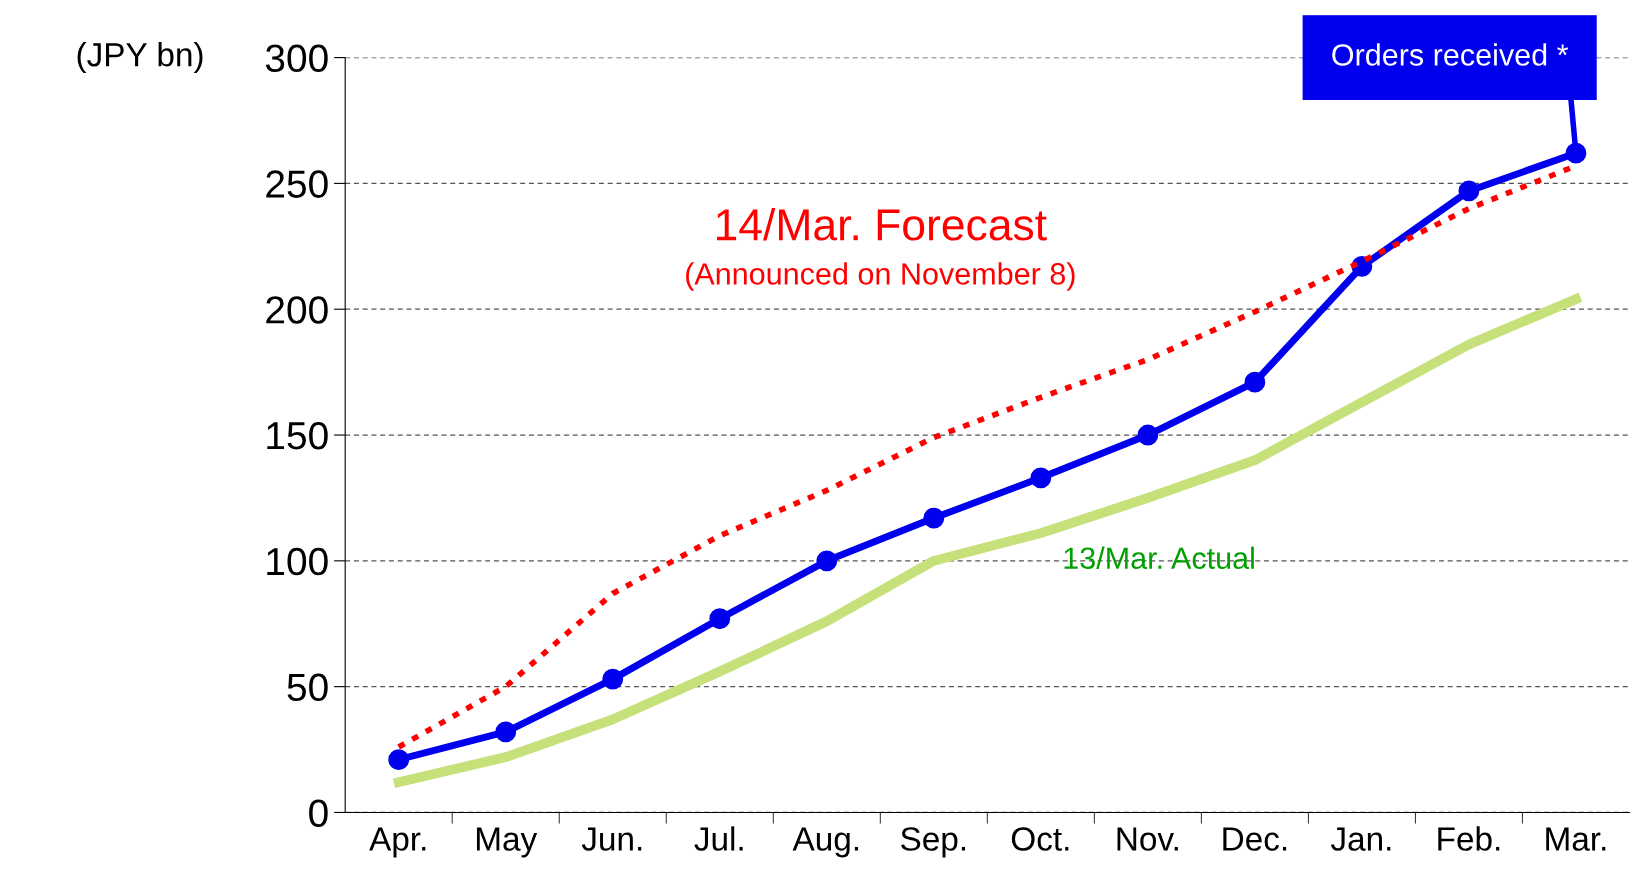 This screenshot has width=1636, height=886. What do you see at coordinates (296, 58) in the screenshot?
I see `y-tick-label: 300` at bounding box center [296, 58].